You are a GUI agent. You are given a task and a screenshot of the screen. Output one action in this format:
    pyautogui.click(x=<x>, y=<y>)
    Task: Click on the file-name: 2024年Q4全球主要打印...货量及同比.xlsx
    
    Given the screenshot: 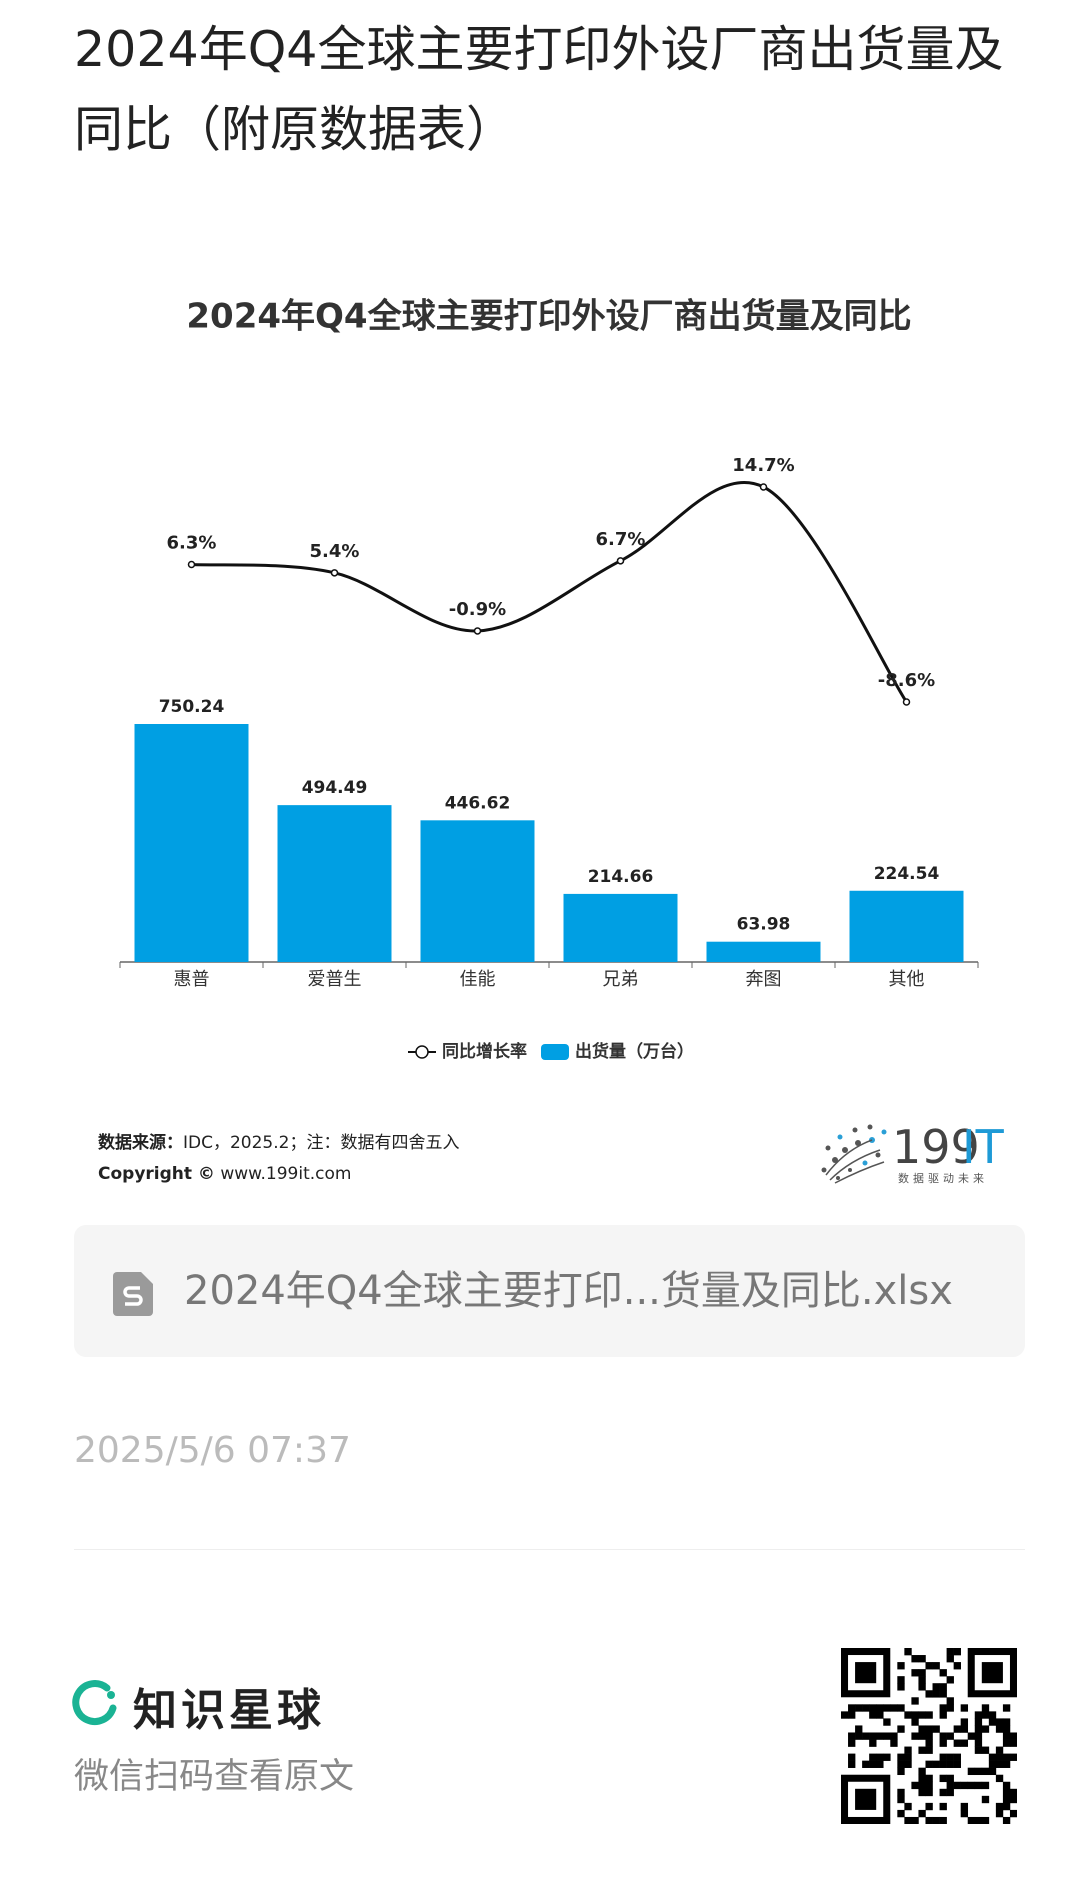 What is the action you would take?
    pyautogui.click(x=568, y=1291)
    